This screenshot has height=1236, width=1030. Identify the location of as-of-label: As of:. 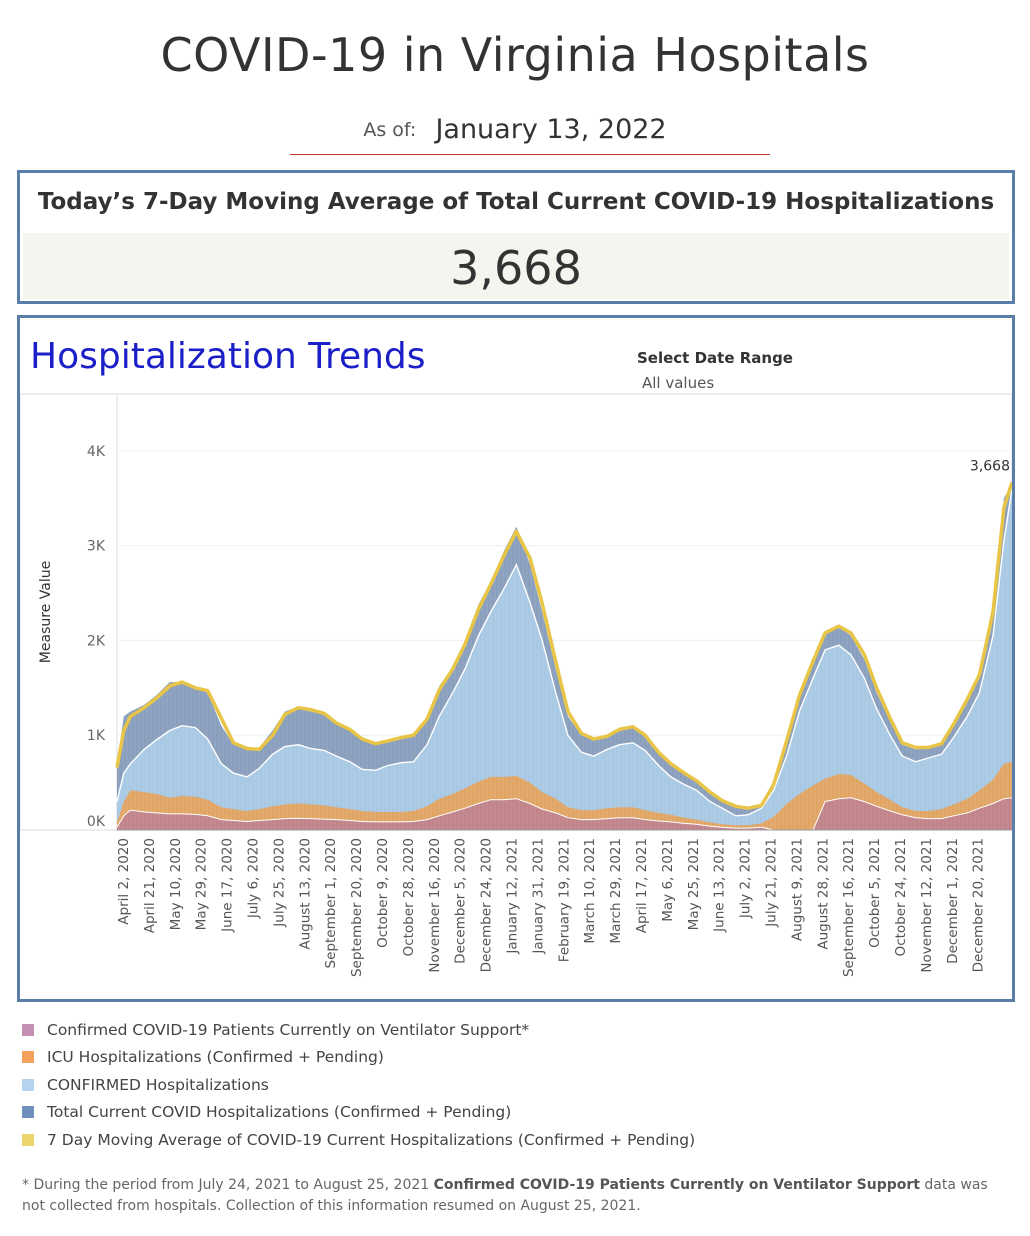
(390, 129).